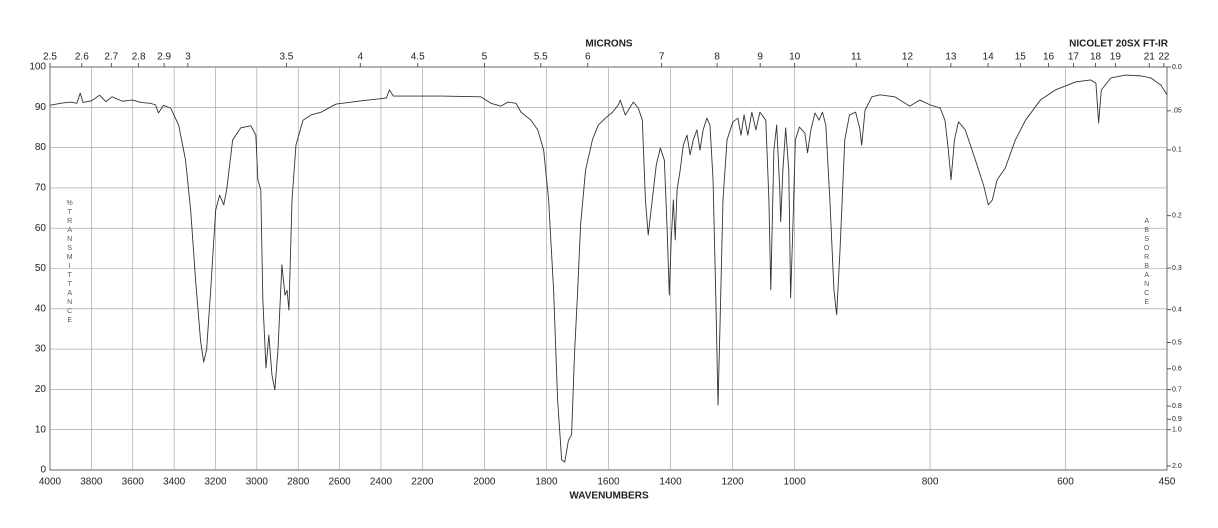  I want to click on x2-tick-label: 22, so click(1164, 57).